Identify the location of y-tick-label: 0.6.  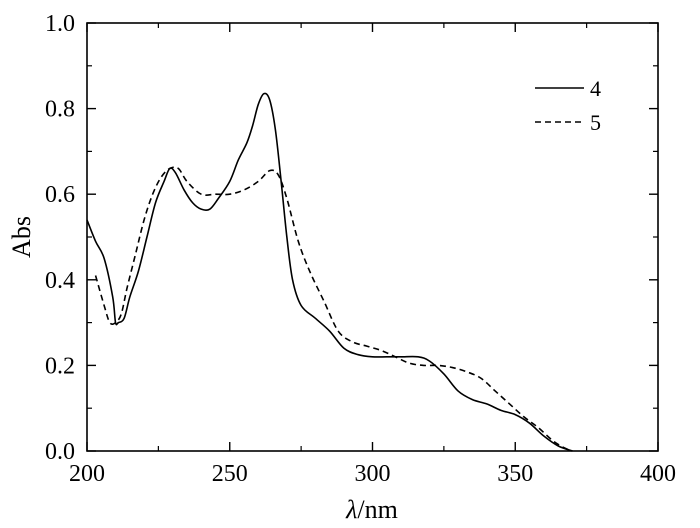
(60, 195).